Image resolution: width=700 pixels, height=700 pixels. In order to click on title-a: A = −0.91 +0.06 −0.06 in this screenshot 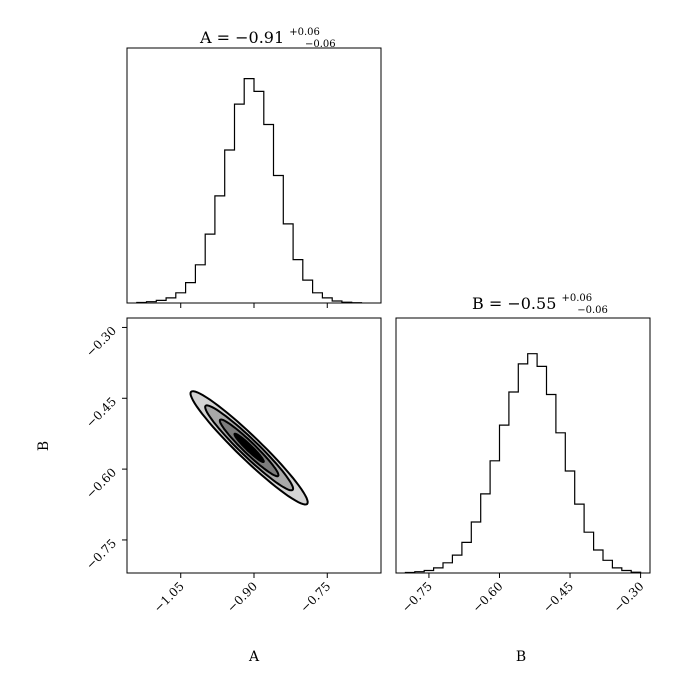, I will do `click(267, 35)`.